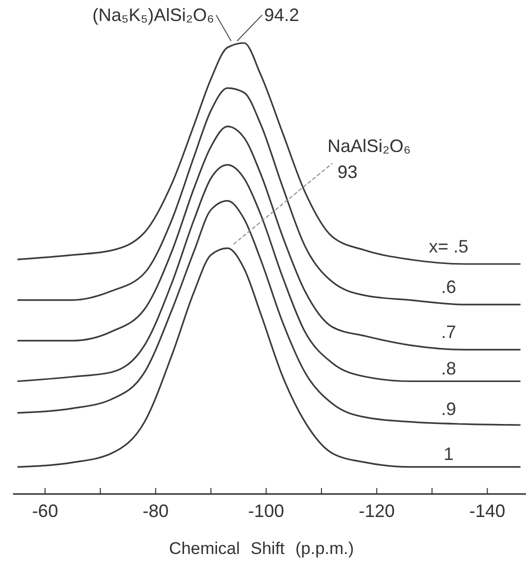  I want to click on annotation: 94.2, so click(282, 15).